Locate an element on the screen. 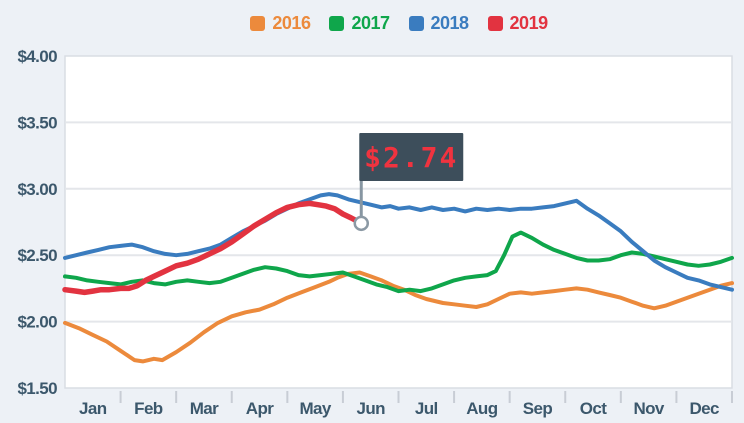 Image resolution: width=744 pixels, height=423 pixels. y-axis-tick-label: $2.00 is located at coordinates (37, 322).